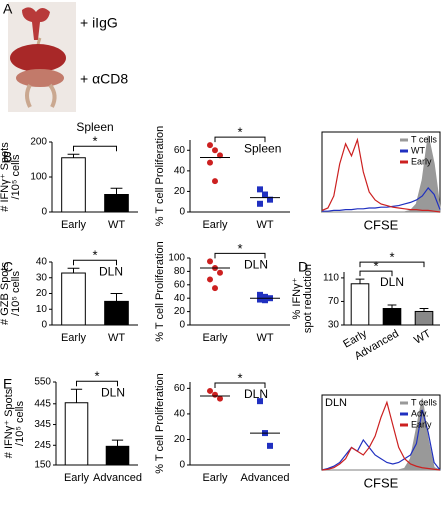  Describe the element at coordinates (297, 298) in the screenshot. I see `y-axis-label: % IFNγ⁺` at that location.